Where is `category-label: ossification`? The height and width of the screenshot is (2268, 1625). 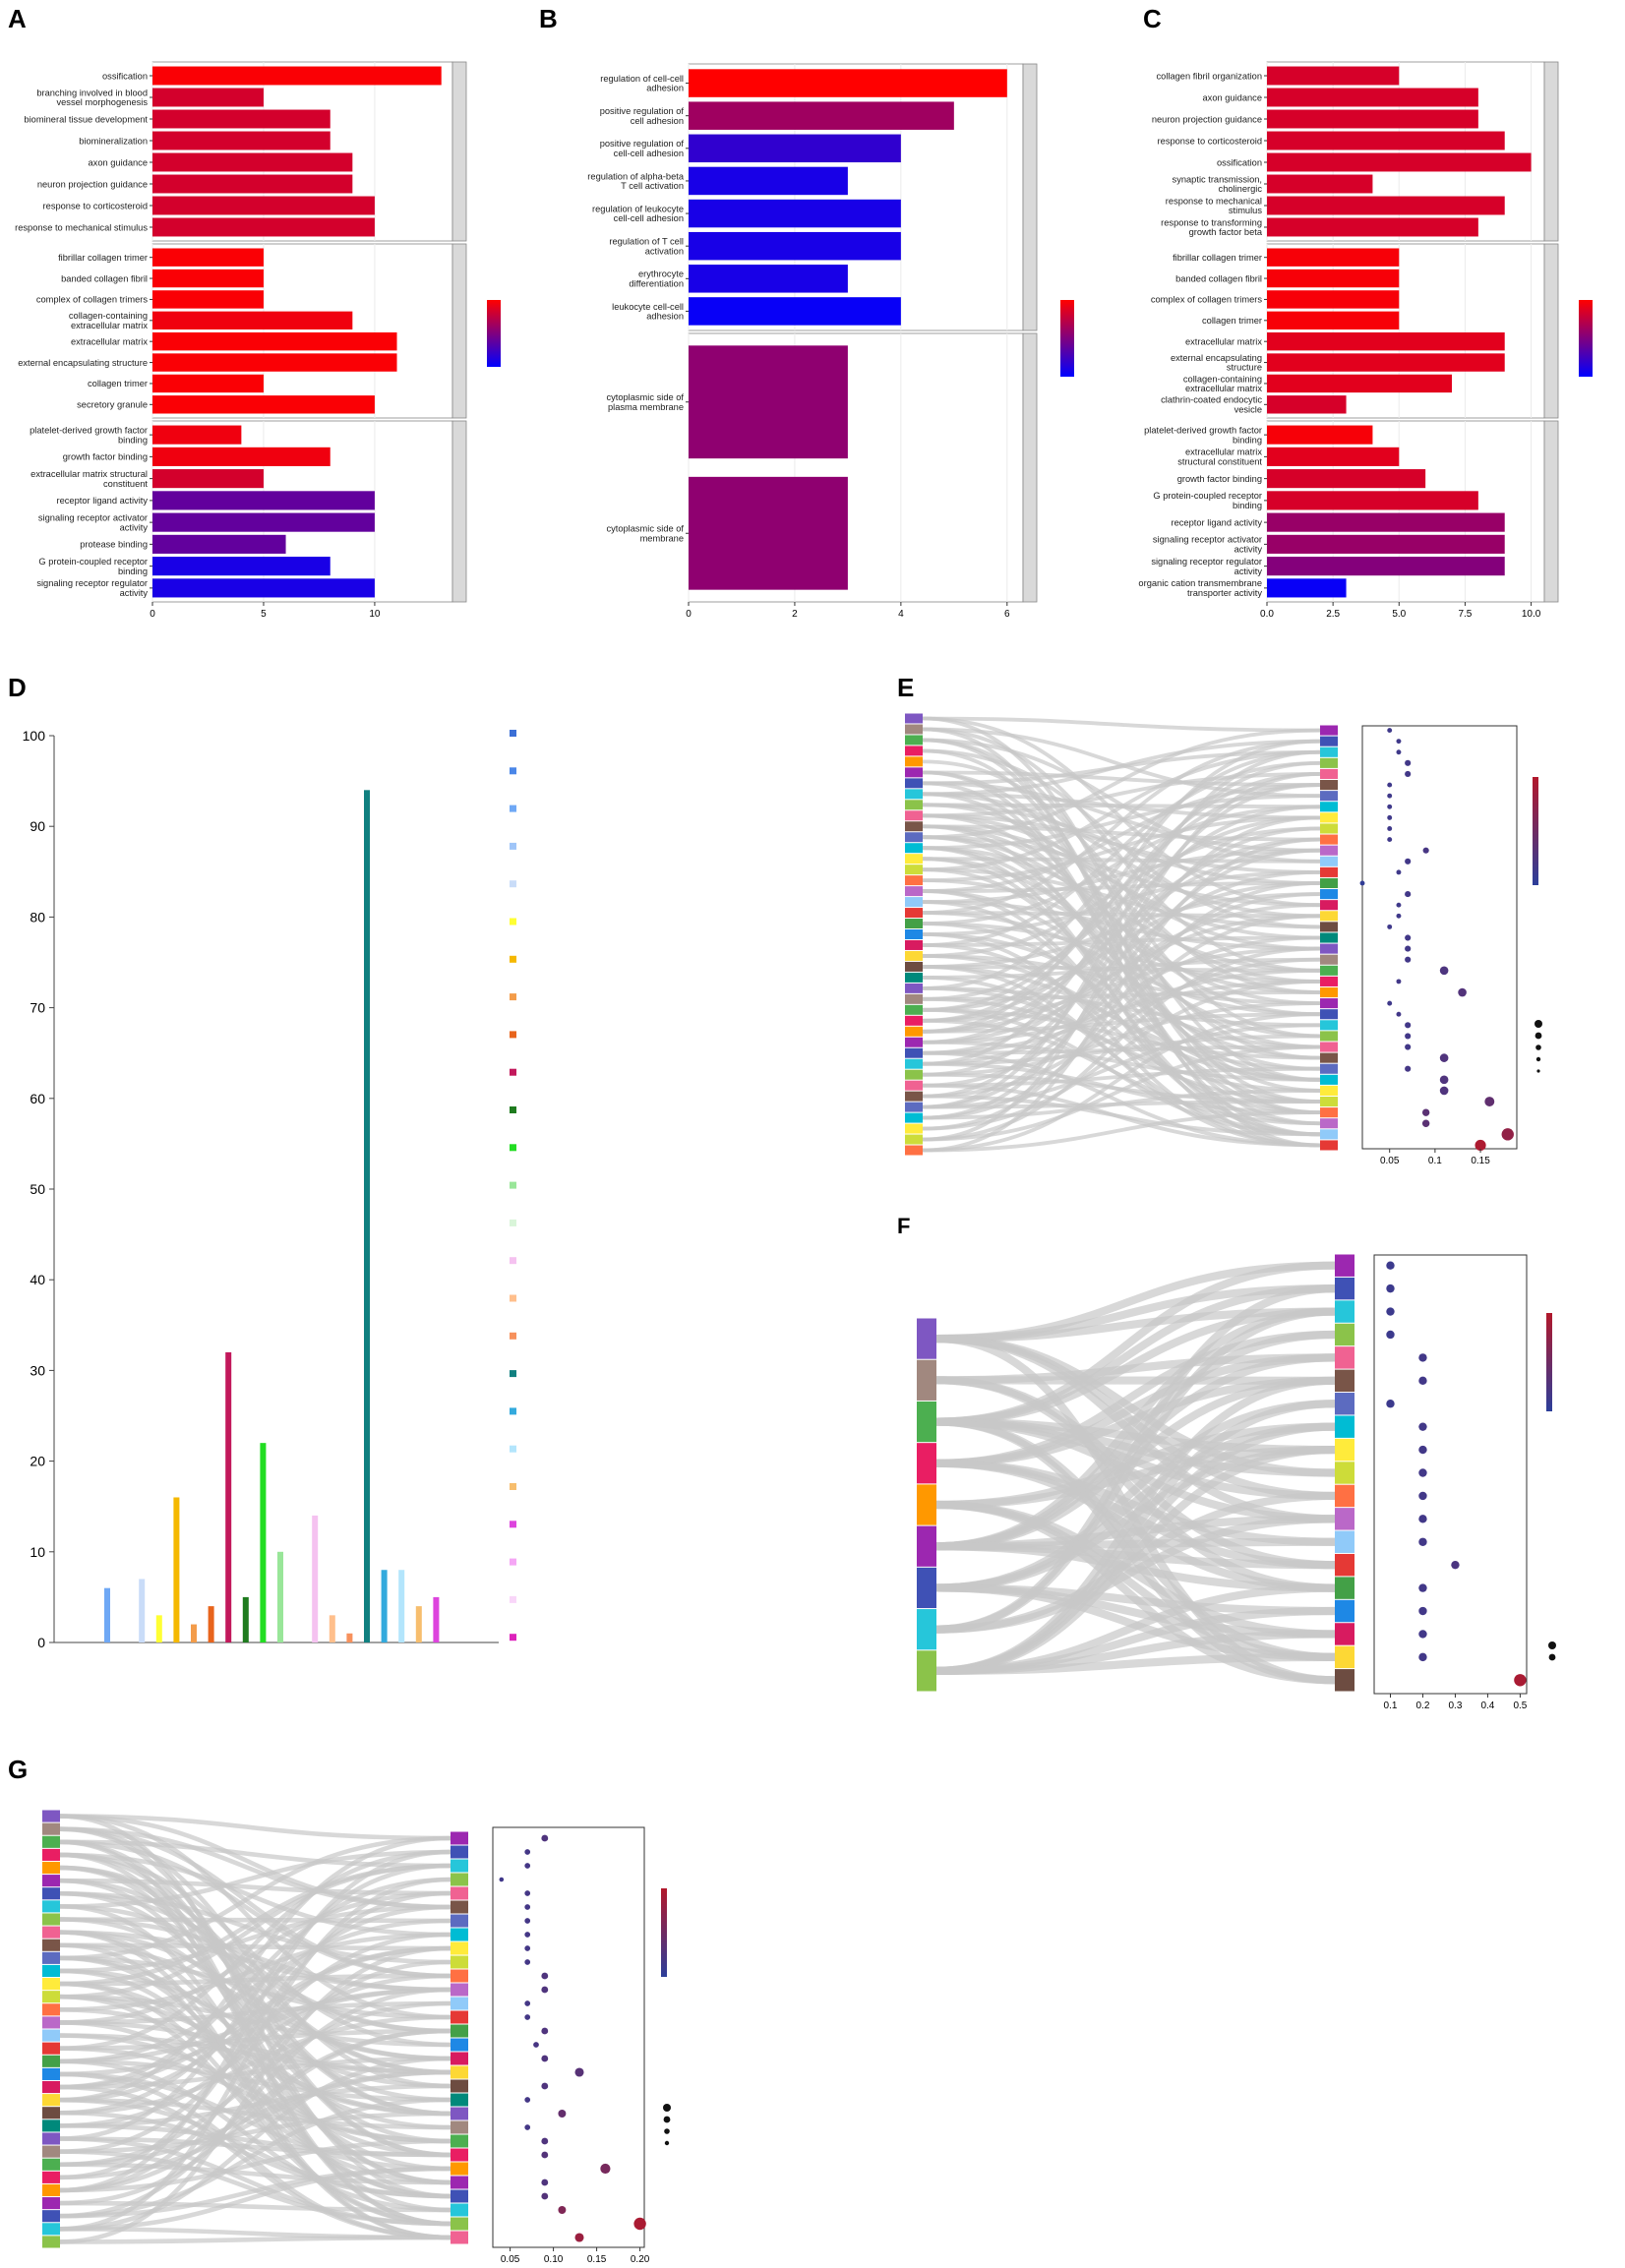 category-label: ossification is located at coordinates (1239, 162).